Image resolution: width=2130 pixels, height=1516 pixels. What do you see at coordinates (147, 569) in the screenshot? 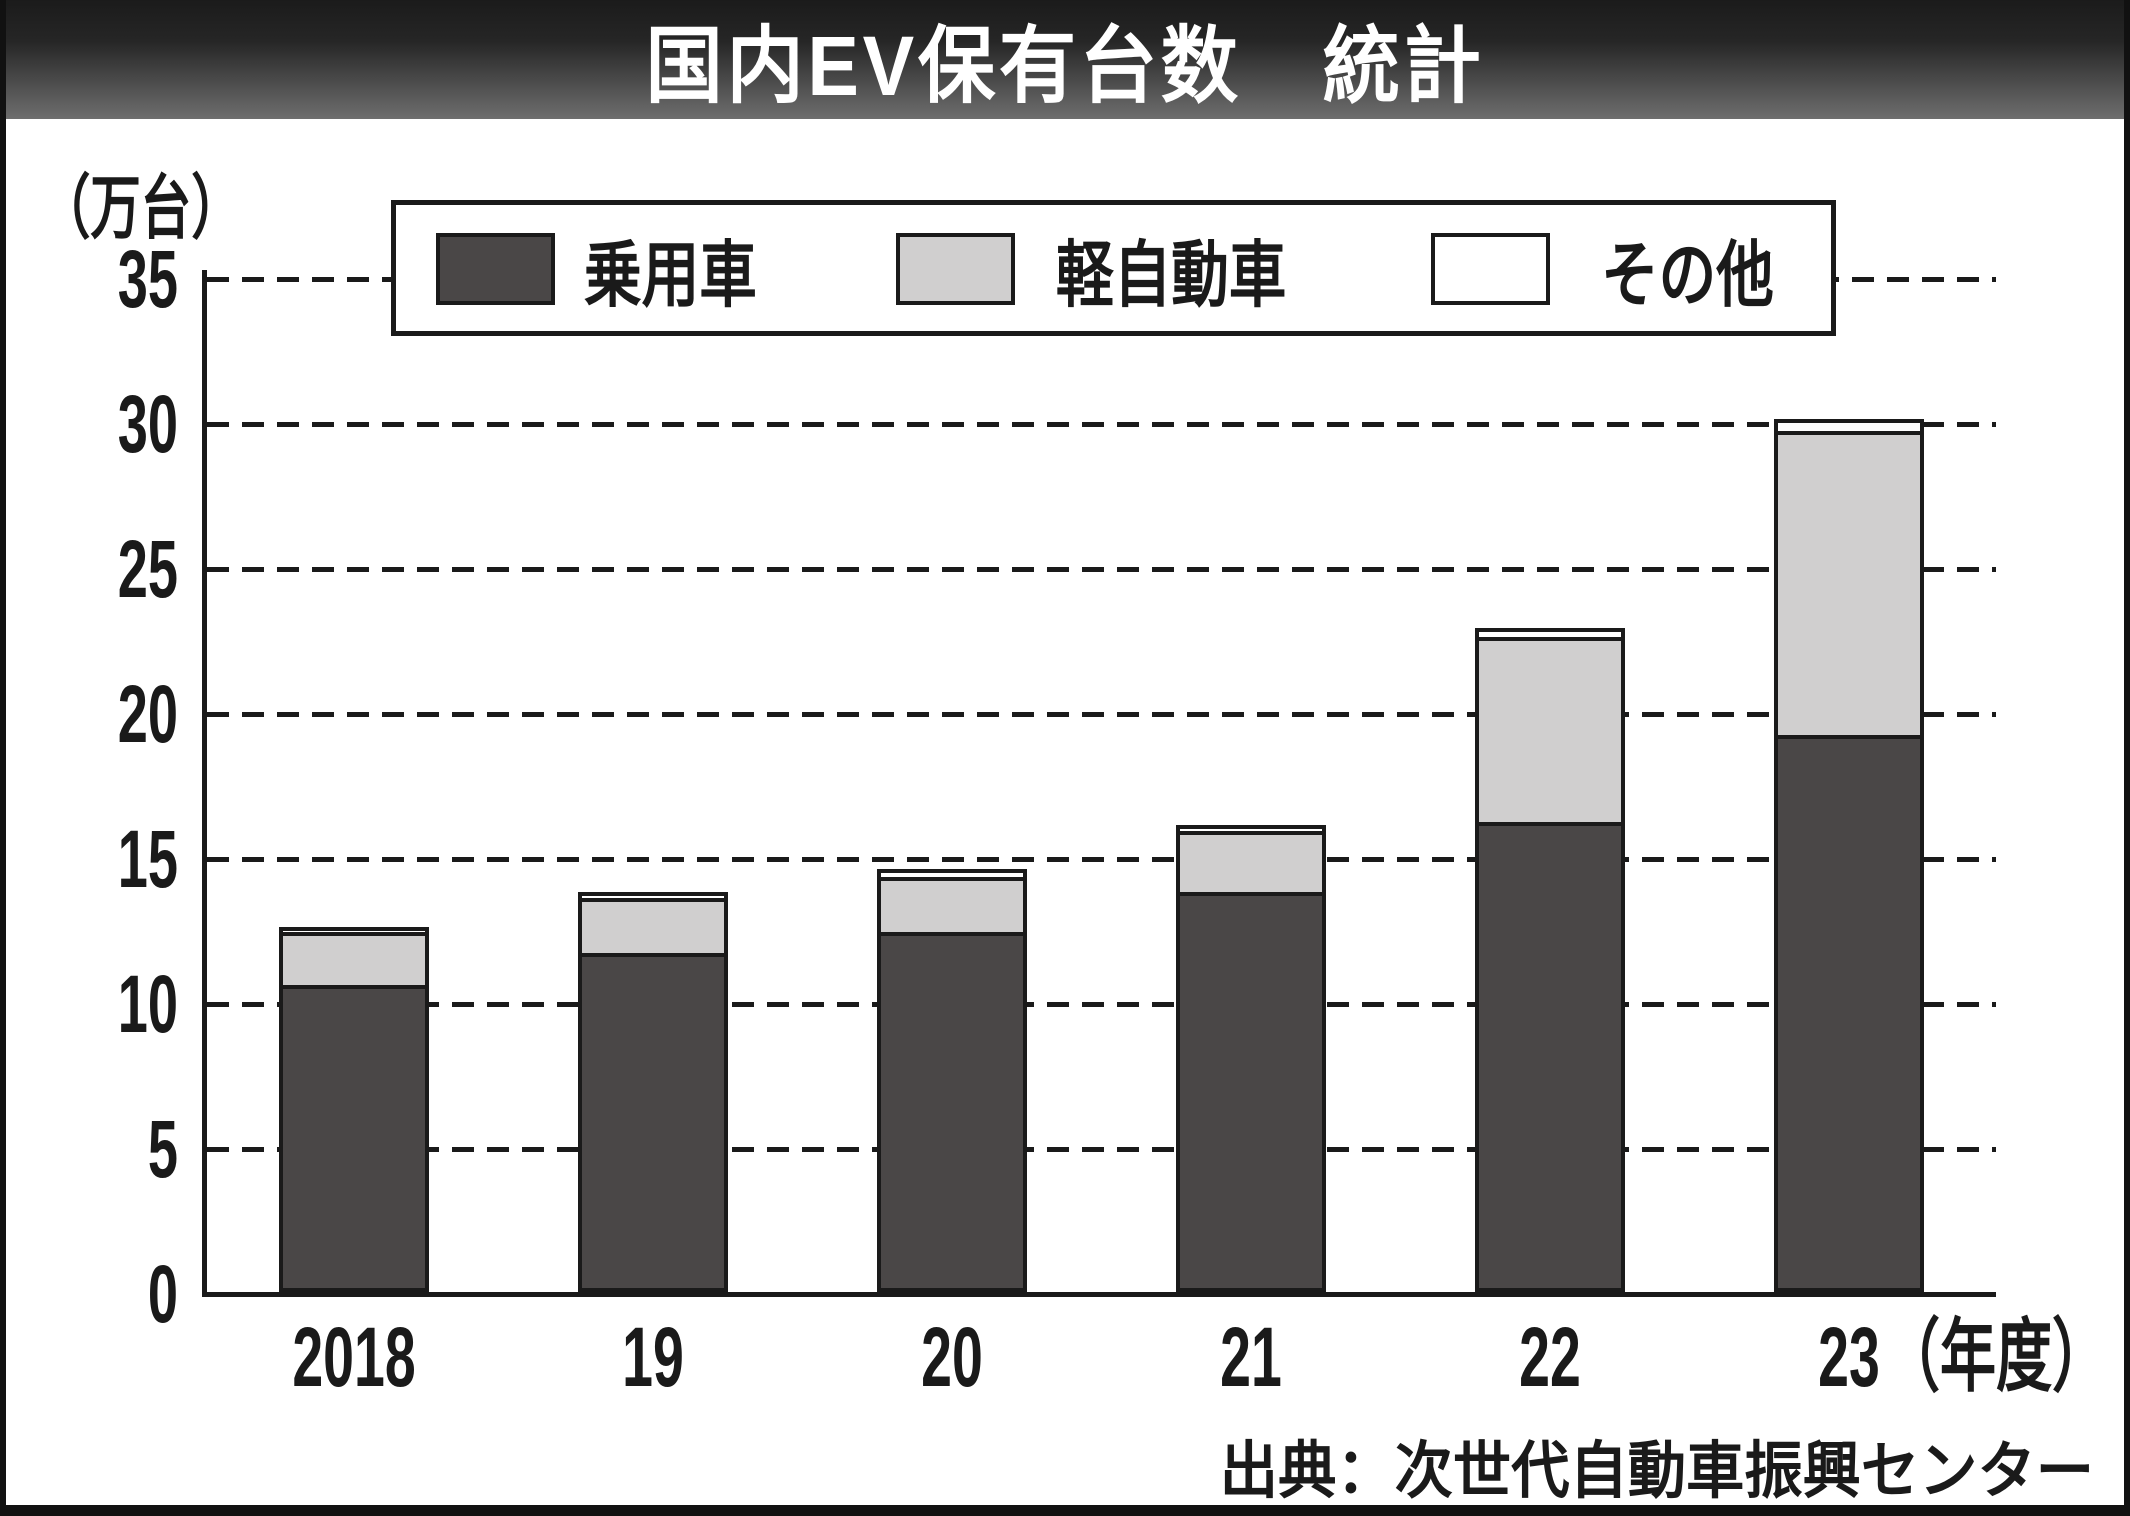
I see `y-tick-label-25: 25` at bounding box center [147, 569].